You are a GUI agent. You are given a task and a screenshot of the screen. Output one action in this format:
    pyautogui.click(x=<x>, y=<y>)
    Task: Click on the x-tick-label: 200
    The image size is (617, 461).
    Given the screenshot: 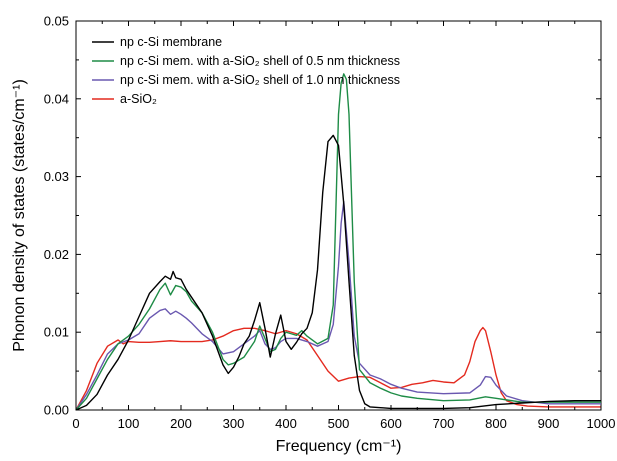 What is the action you would take?
    pyautogui.click(x=181, y=423)
    